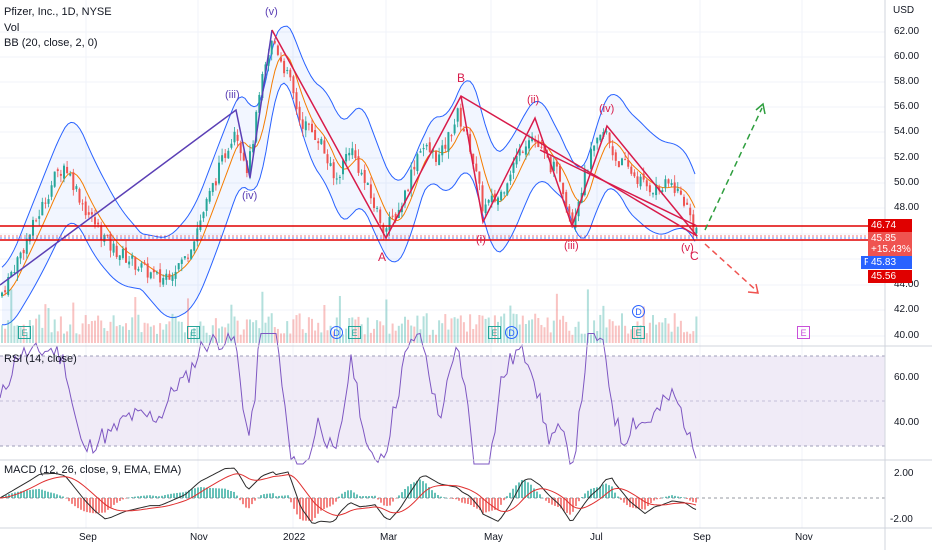  Describe the element at coordinates (51, 43) in the screenshot. I see `bb-indicator-label: BB (20, close, 2, 0)` at that location.